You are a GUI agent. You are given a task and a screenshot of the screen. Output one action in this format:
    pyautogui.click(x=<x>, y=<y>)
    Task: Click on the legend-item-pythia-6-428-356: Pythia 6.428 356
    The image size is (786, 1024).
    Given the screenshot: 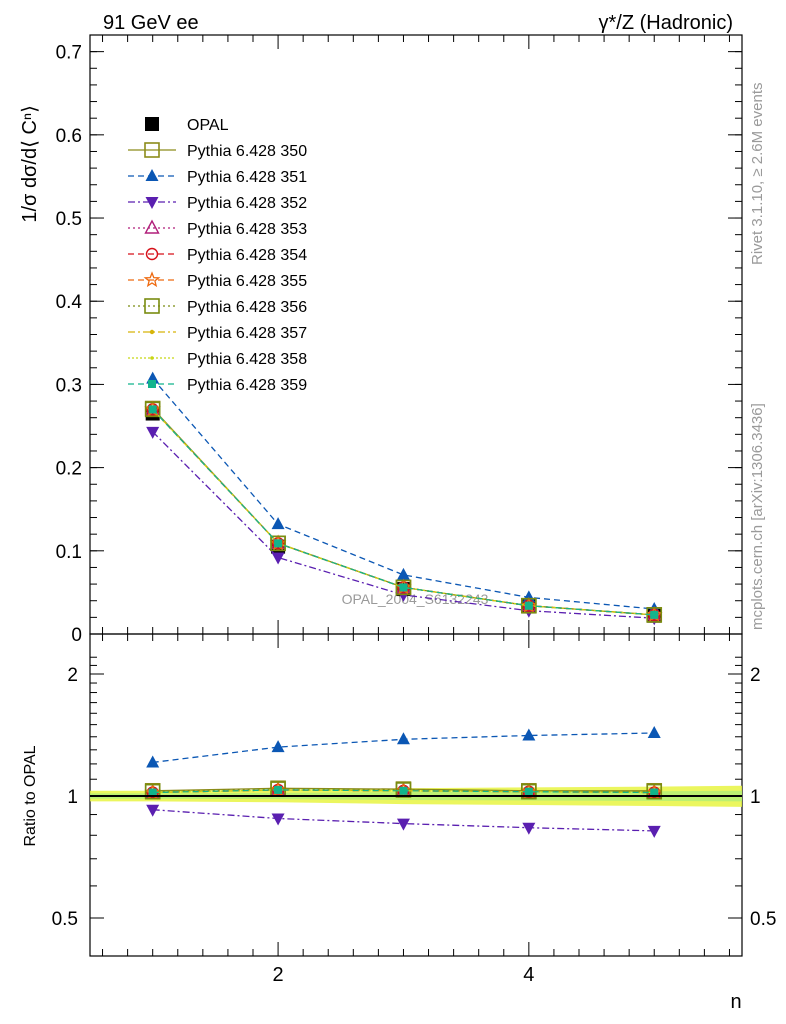 What is the action you would take?
    pyautogui.click(x=217, y=307)
    